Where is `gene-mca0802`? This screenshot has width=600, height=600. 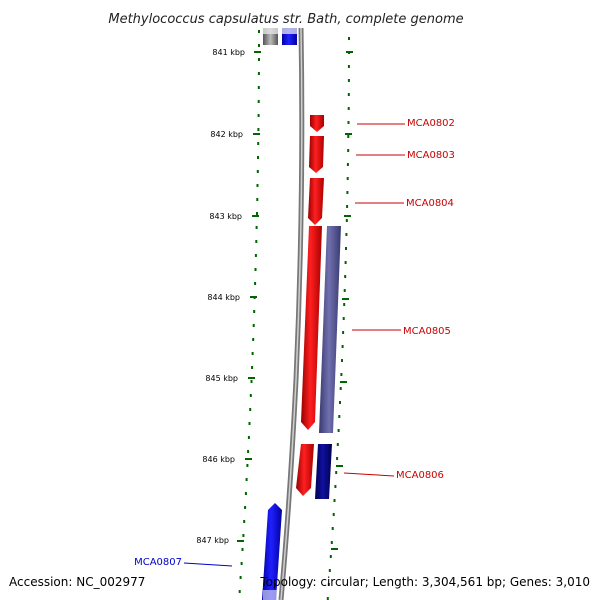
gene-mca0802 is located at coordinates (317, 123).